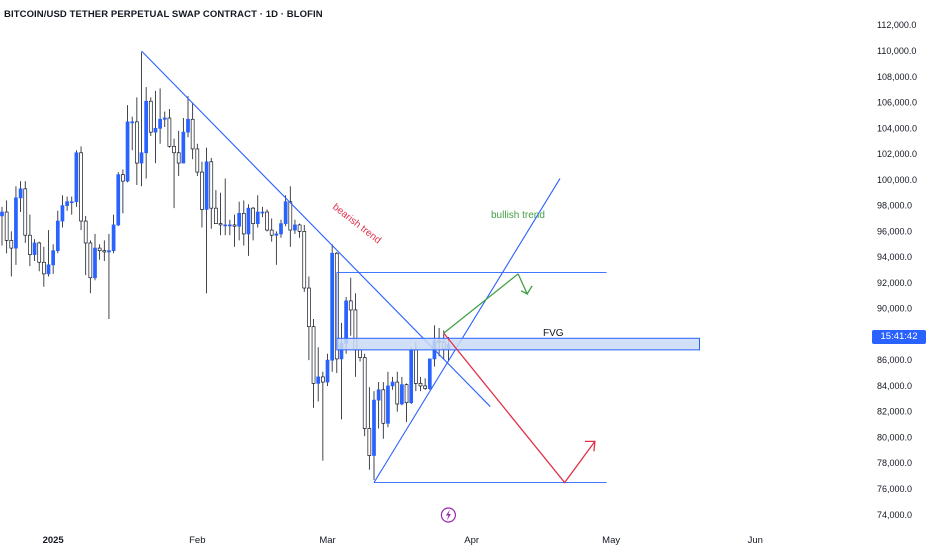 The image size is (932, 550). What do you see at coordinates (894, 386) in the screenshot?
I see `price-tick: 84,000.0` at bounding box center [894, 386].